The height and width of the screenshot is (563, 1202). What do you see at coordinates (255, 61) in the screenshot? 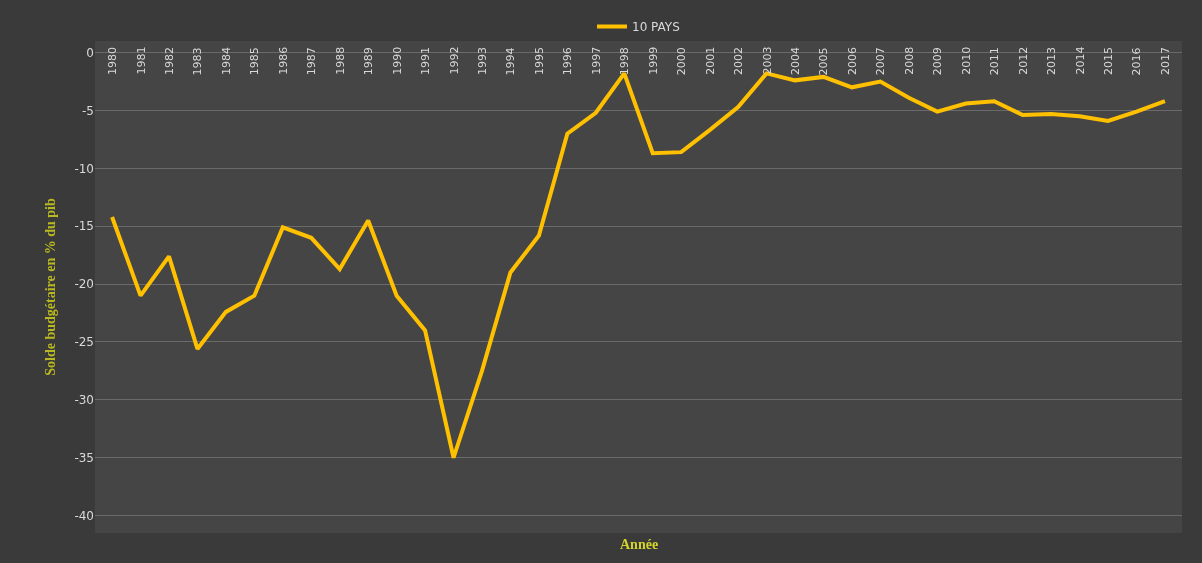
I see `x-tick-label: 1985` at bounding box center [255, 61].